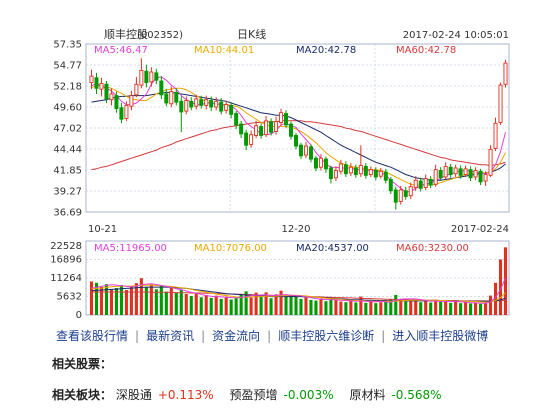  Describe the element at coordinates (275, 50) in the screenshot. I see `ma-legend: MA5:46.47 MA10:44.01 MA20:42.78 MA60:42.78` at that location.